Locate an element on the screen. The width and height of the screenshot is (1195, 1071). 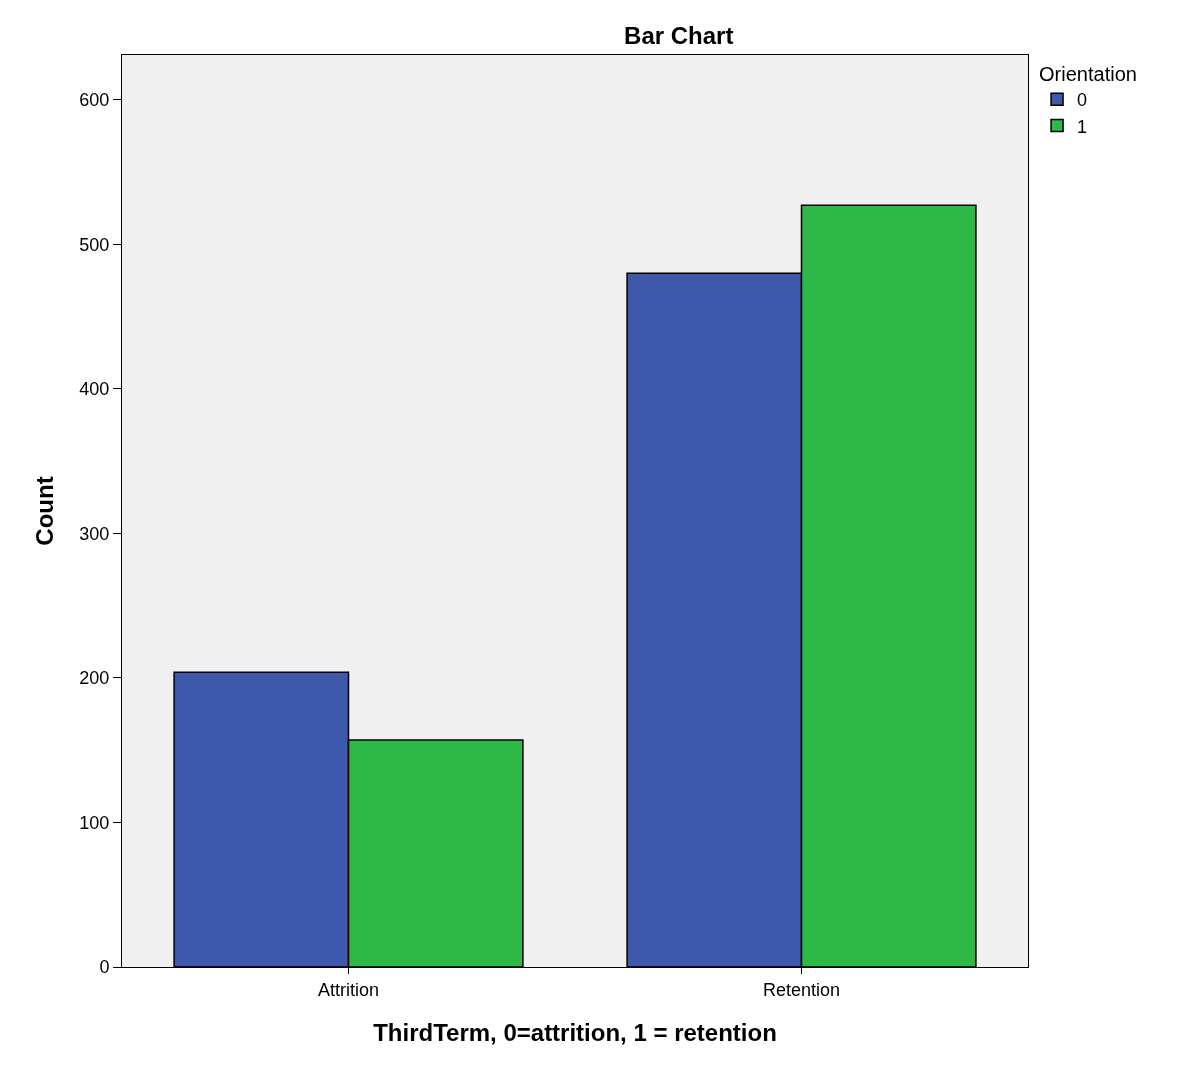
chart-title: Bar Chart is located at coordinates (679, 35).